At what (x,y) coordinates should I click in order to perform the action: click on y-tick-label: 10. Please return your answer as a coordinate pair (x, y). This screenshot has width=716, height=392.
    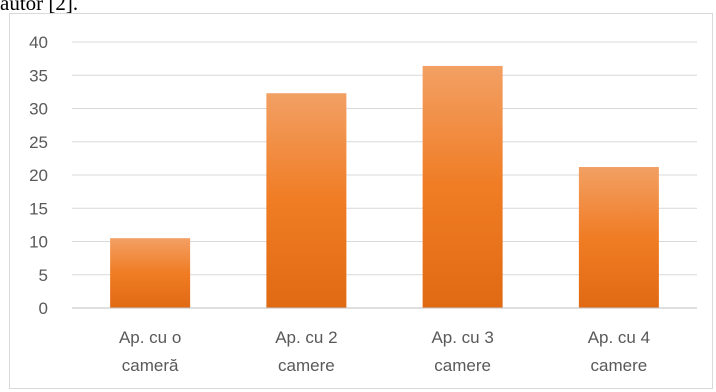
    Looking at the image, I should click on (38, 242).